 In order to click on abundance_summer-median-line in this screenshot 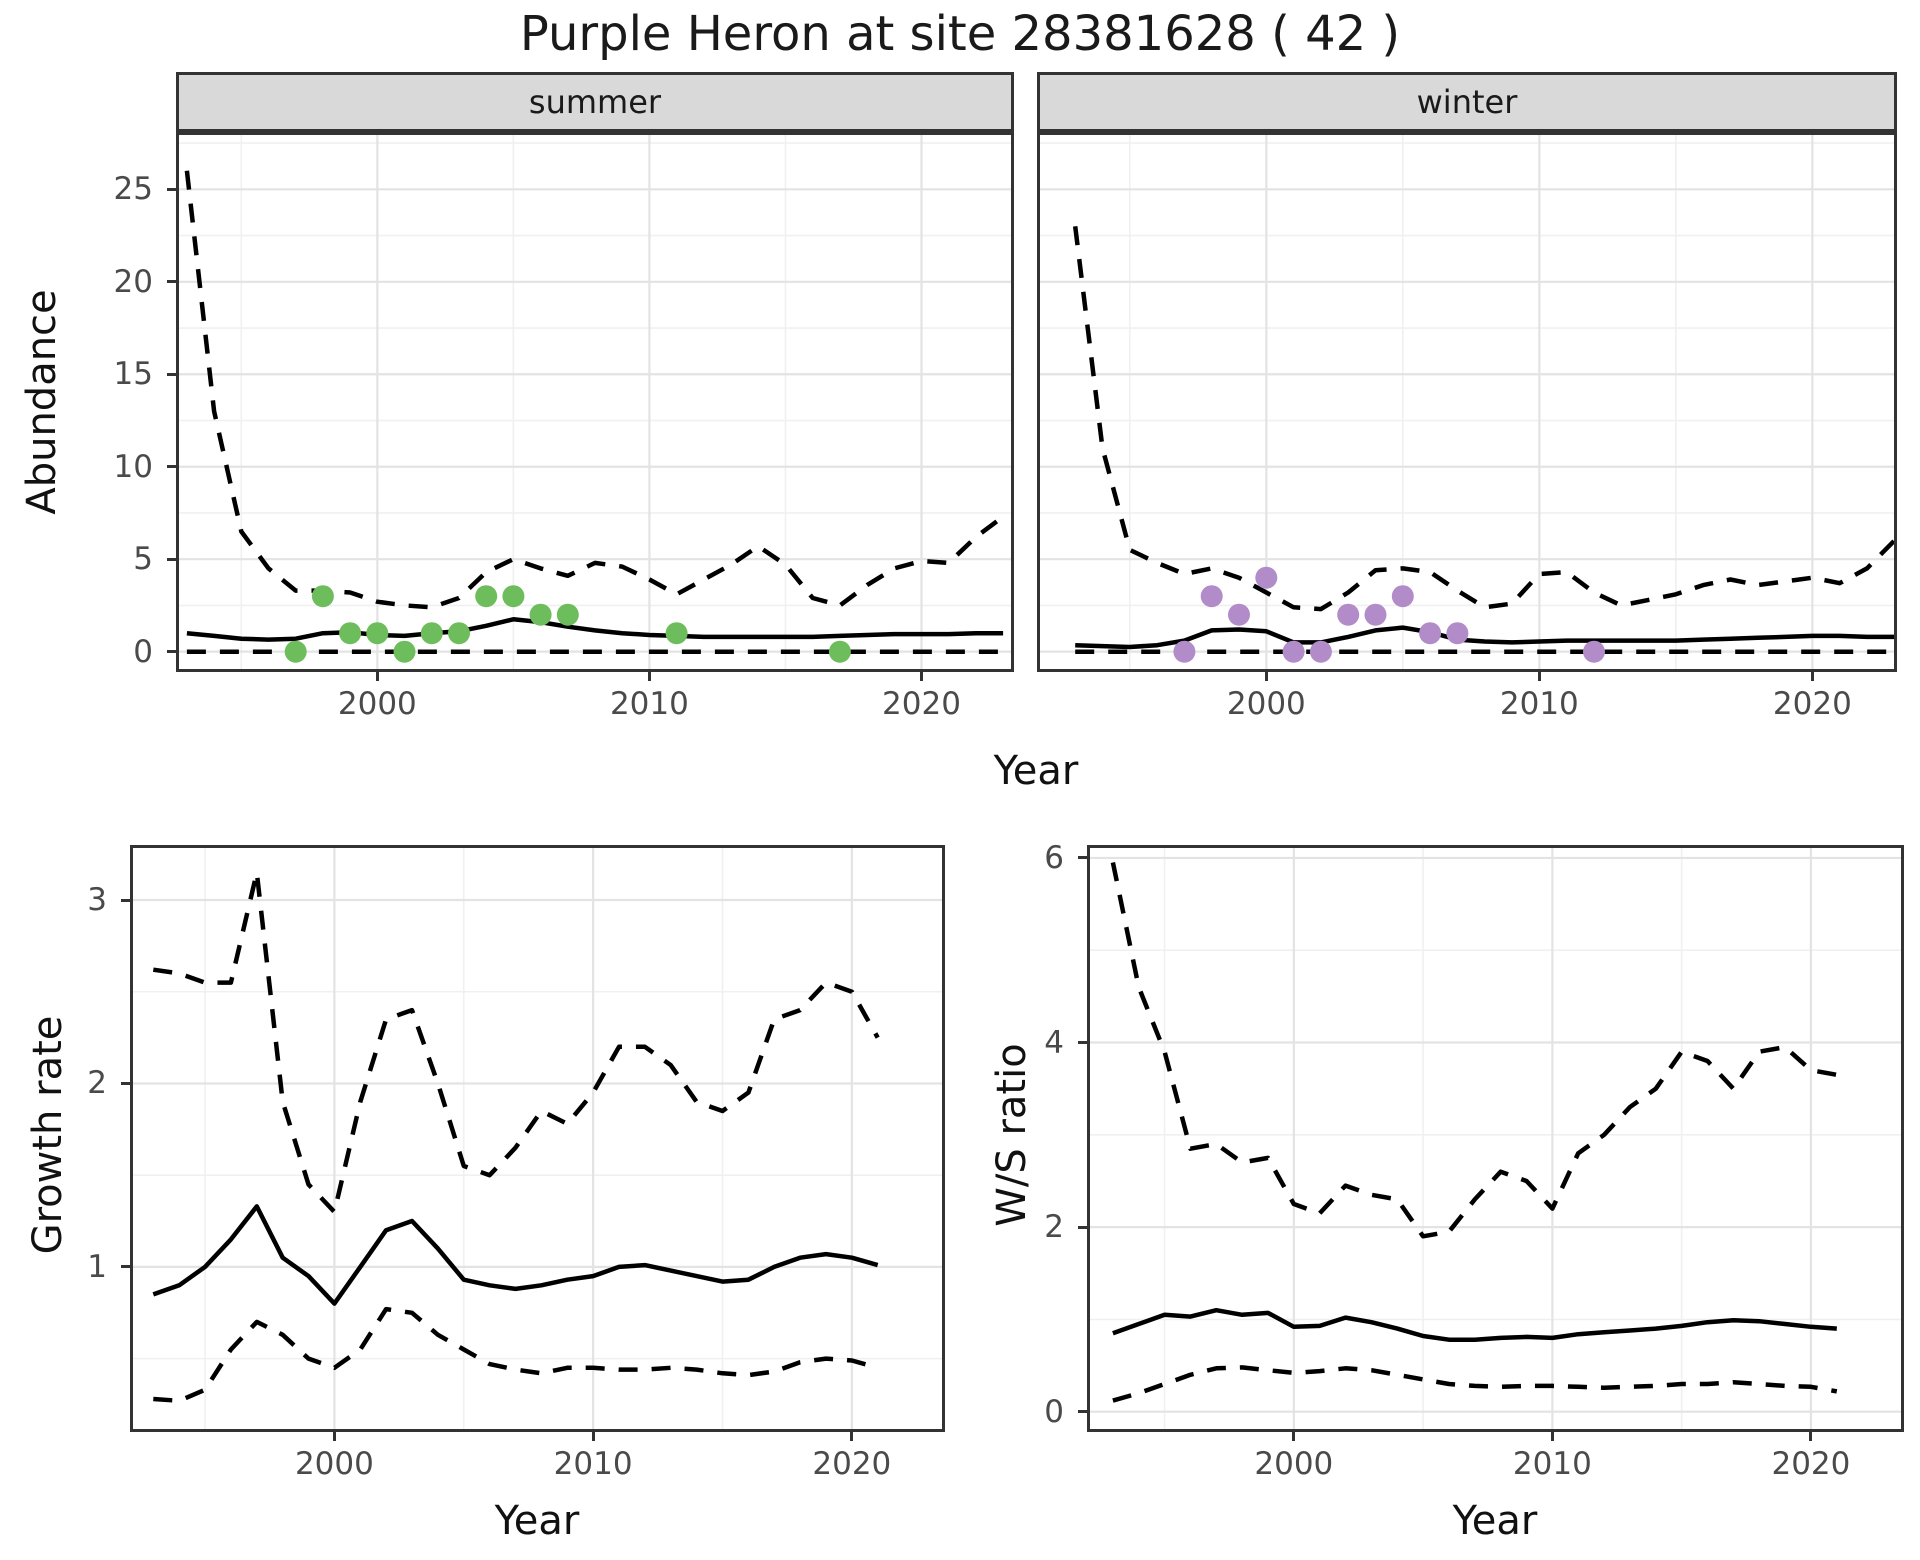, I will do `click(595, 629)`.